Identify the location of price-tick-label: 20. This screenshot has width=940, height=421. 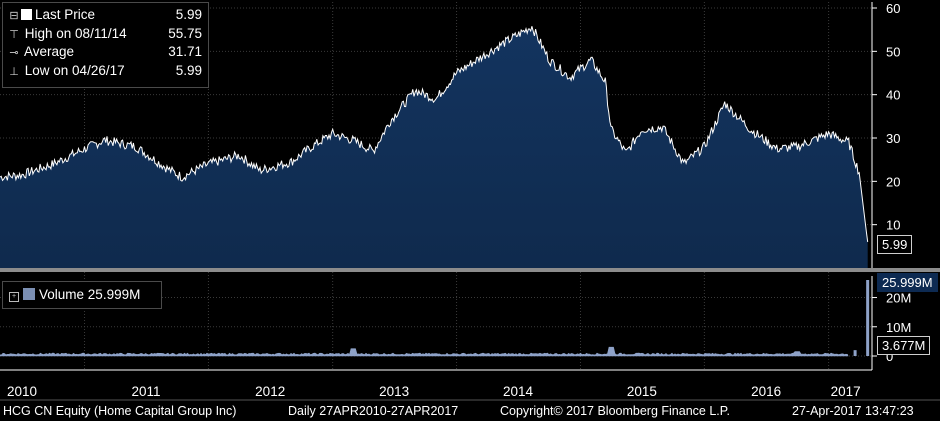
(893, 181).